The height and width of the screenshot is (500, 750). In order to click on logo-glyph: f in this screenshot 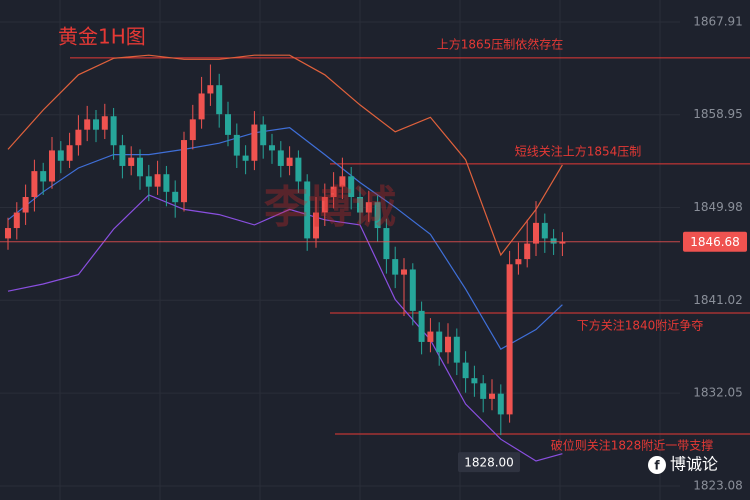, I will do `click(657, 466)`.